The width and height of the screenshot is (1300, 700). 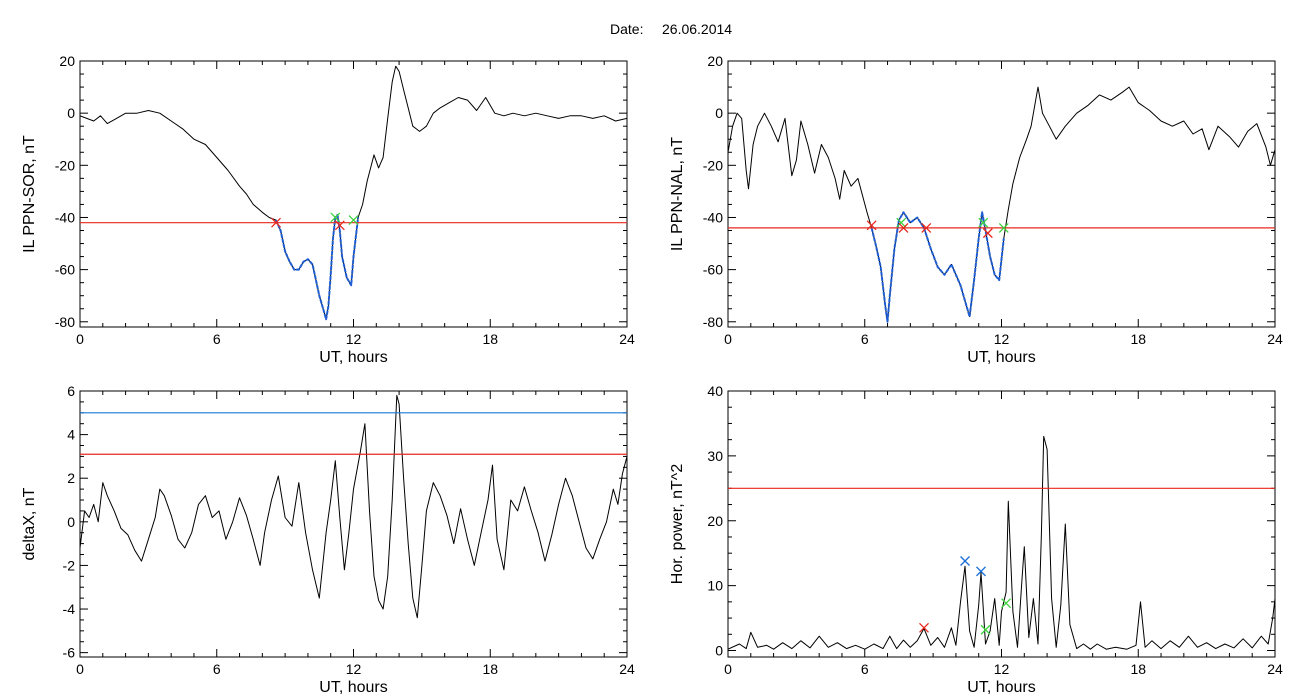 I want to click on date-value: 26.06.2014, so click(x=697, y=29).